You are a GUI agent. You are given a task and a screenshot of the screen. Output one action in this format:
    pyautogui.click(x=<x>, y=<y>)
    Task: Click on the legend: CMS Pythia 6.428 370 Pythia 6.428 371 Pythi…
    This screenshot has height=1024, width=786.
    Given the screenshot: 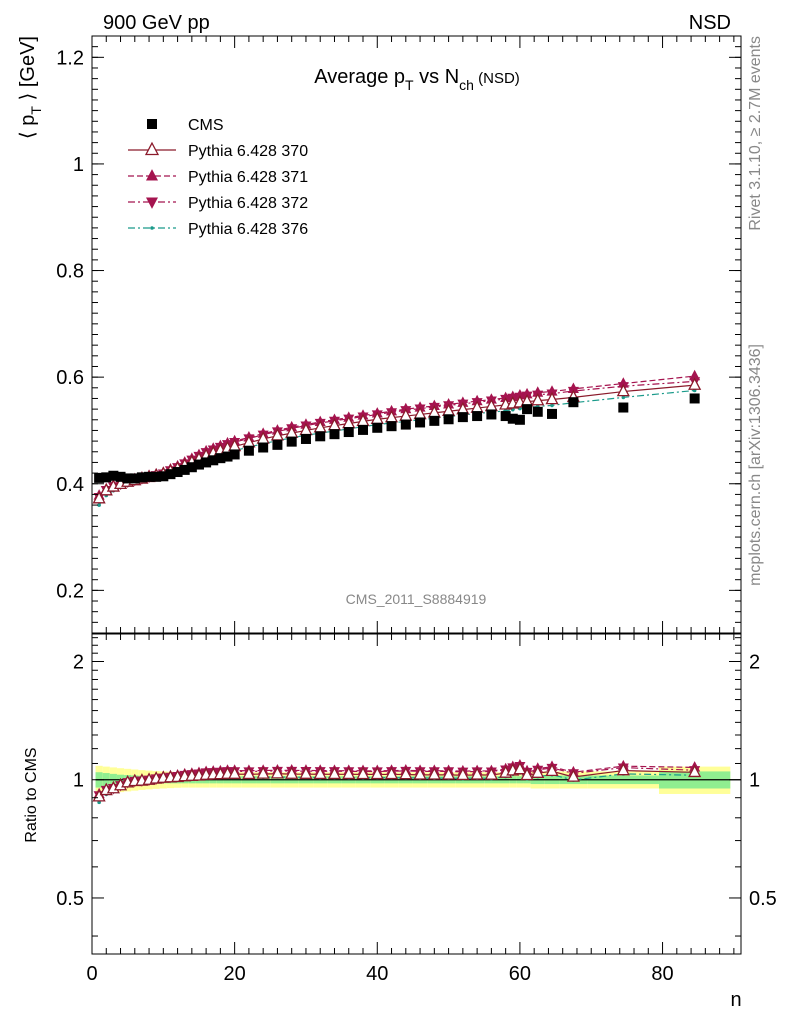 What is the action you would take?
    pyautogui.click(x=218, y=177)
    